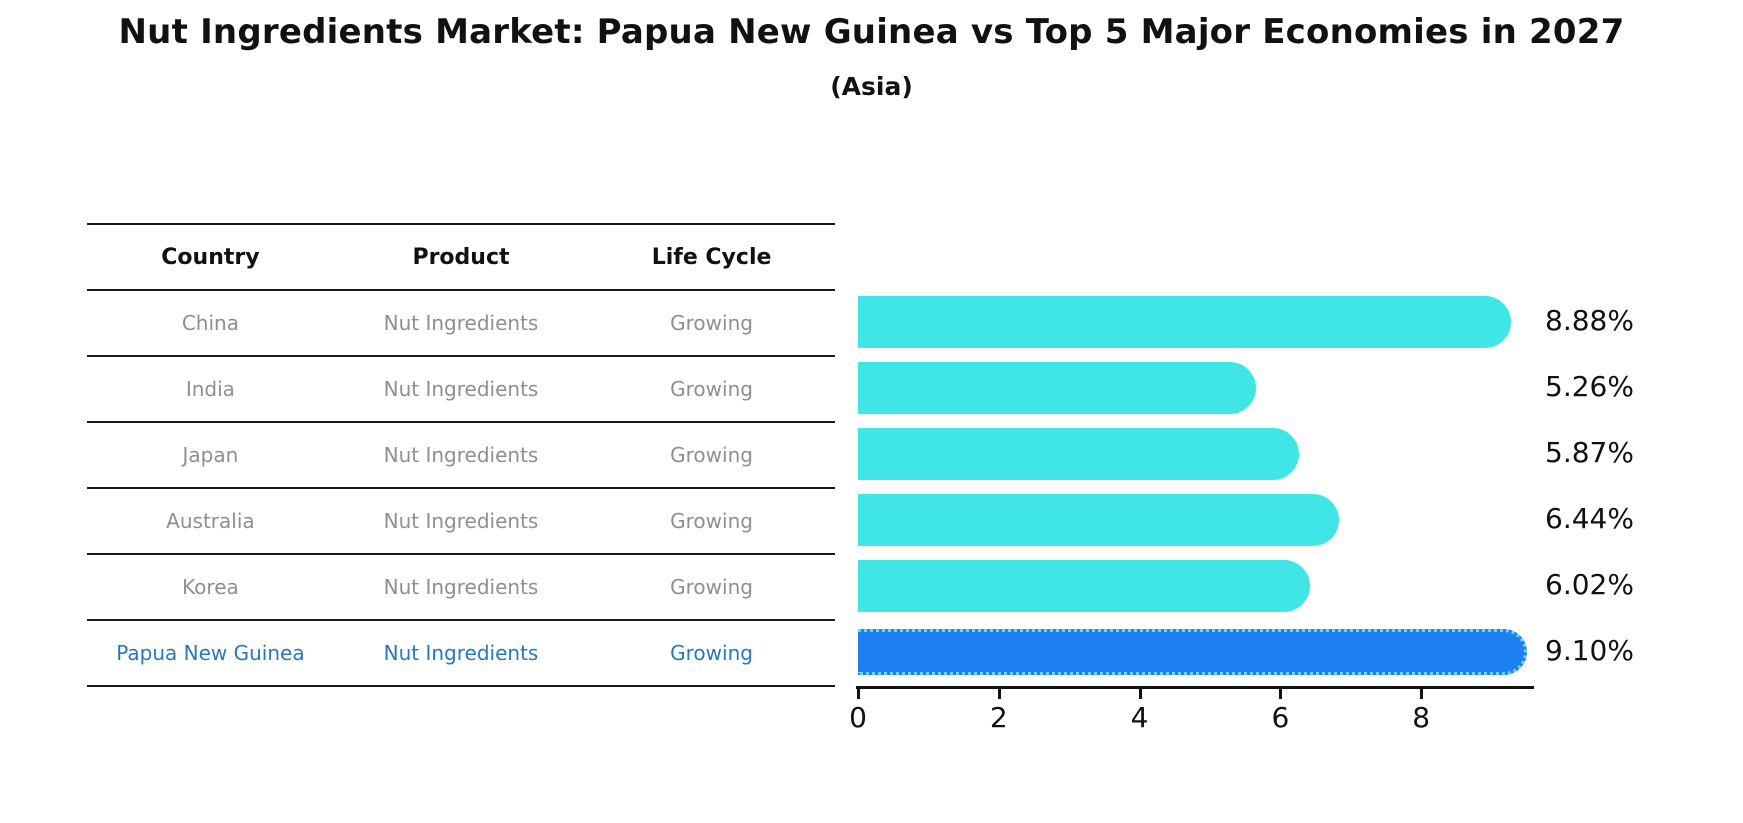 The image size is (1743, 823). I want to click on table-row: Papua New Guinea Nut Ingredients Growing, so click(461, 654).